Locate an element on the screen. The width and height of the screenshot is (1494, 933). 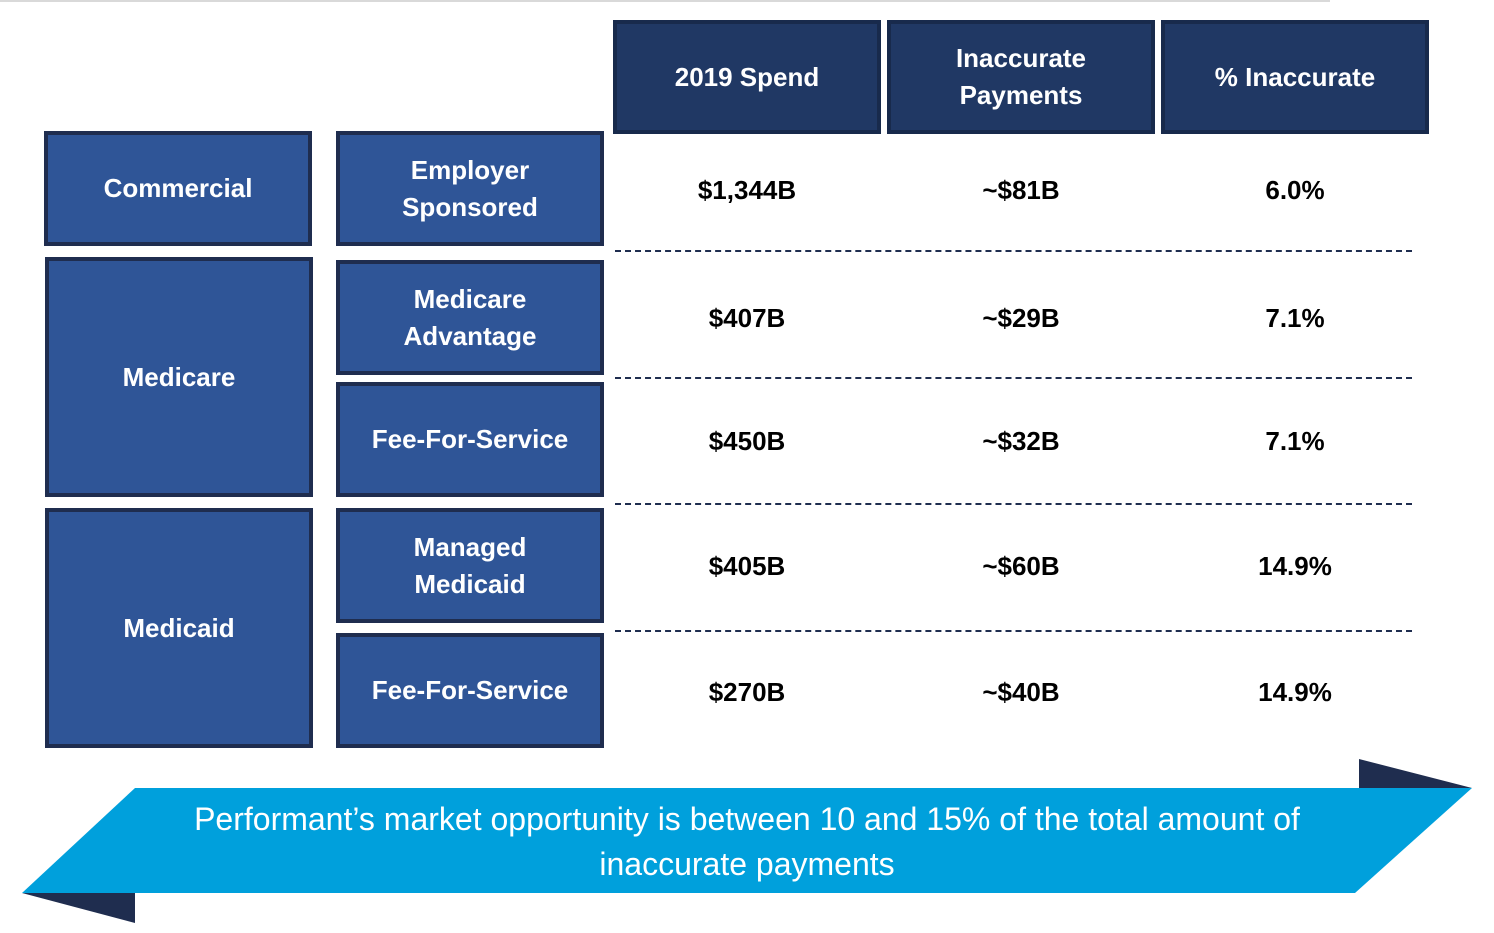
segment-medicare: Medicare is located at coordinates (179, 377).